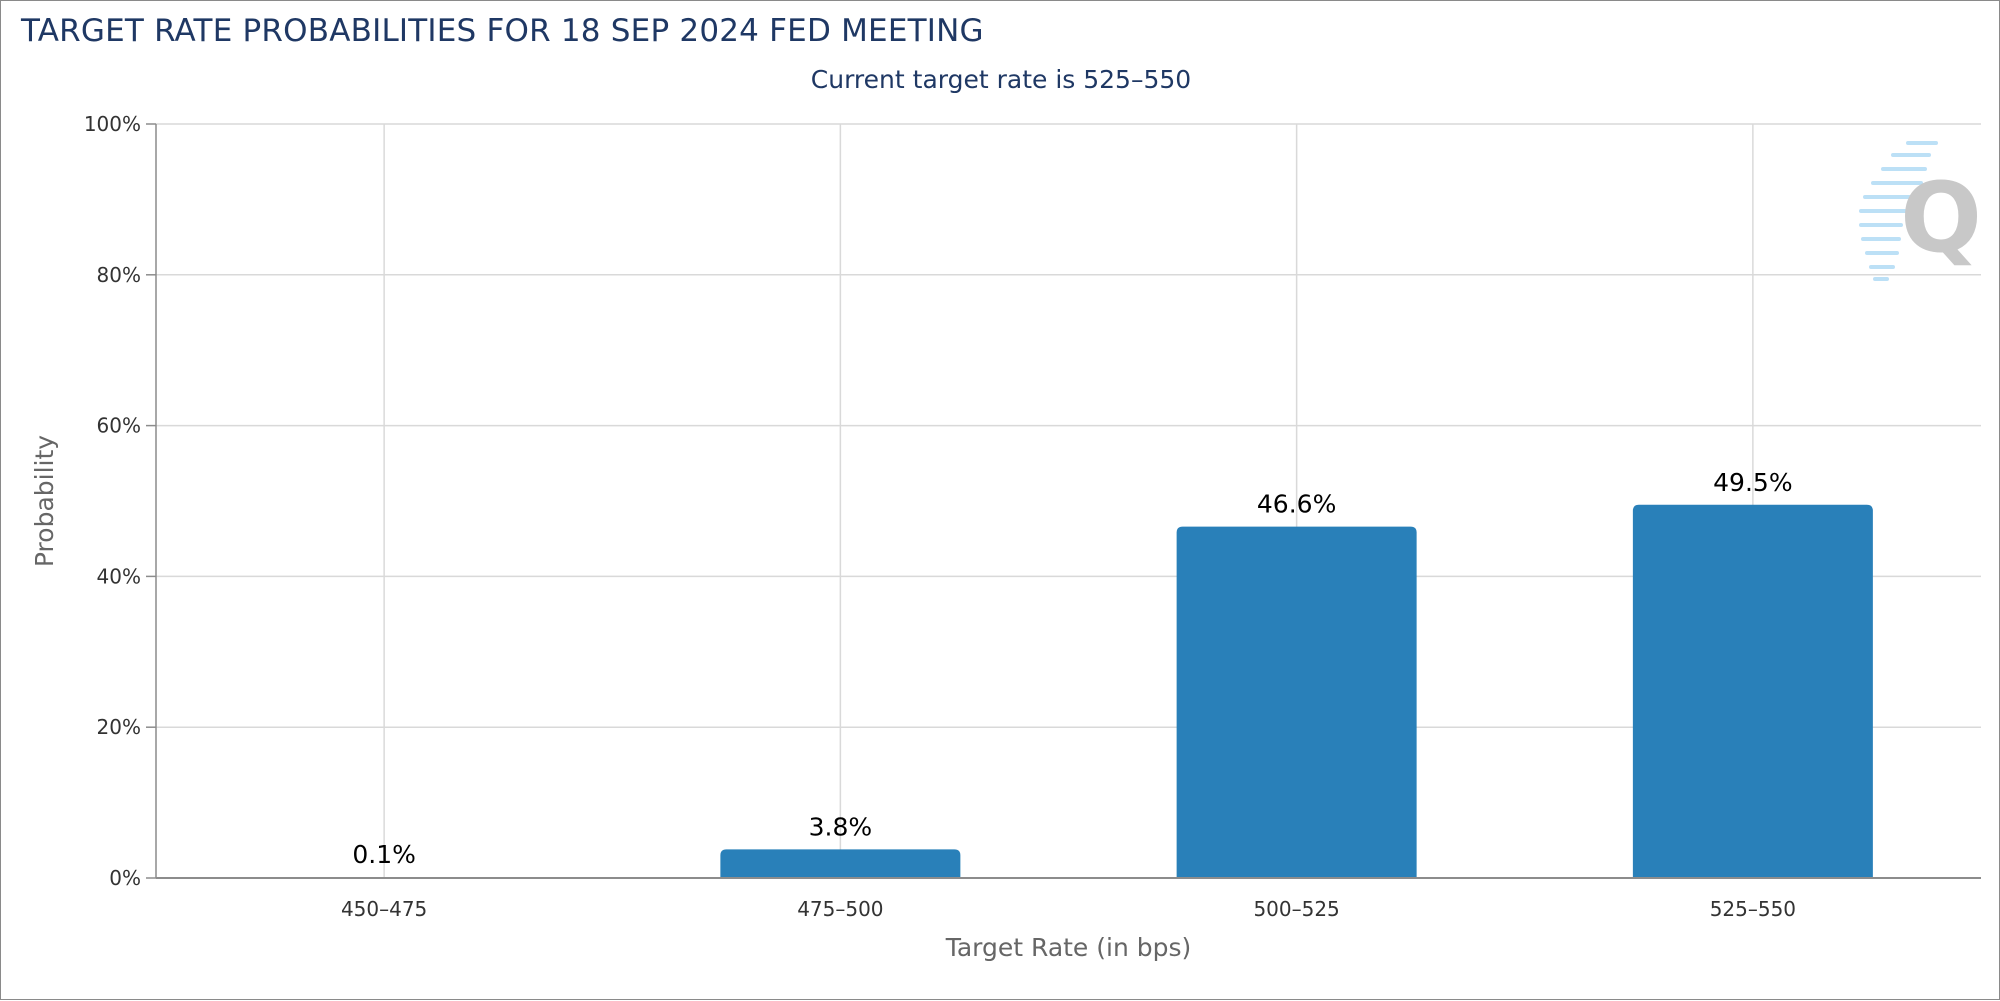 This screenshot has height=1001, width=2000. Describe the element at coordinates (384, 854) in the screenshot. I see `data-label: 0.1%` at that location.